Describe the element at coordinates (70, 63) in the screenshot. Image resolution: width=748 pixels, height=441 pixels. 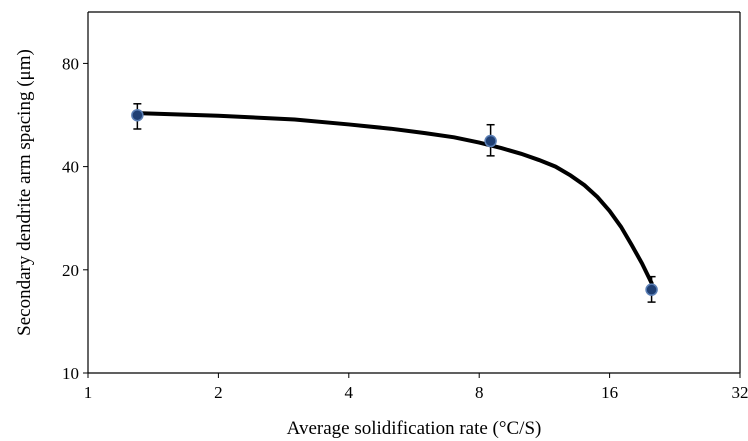
I see `y-tick-label: 80` at that location.